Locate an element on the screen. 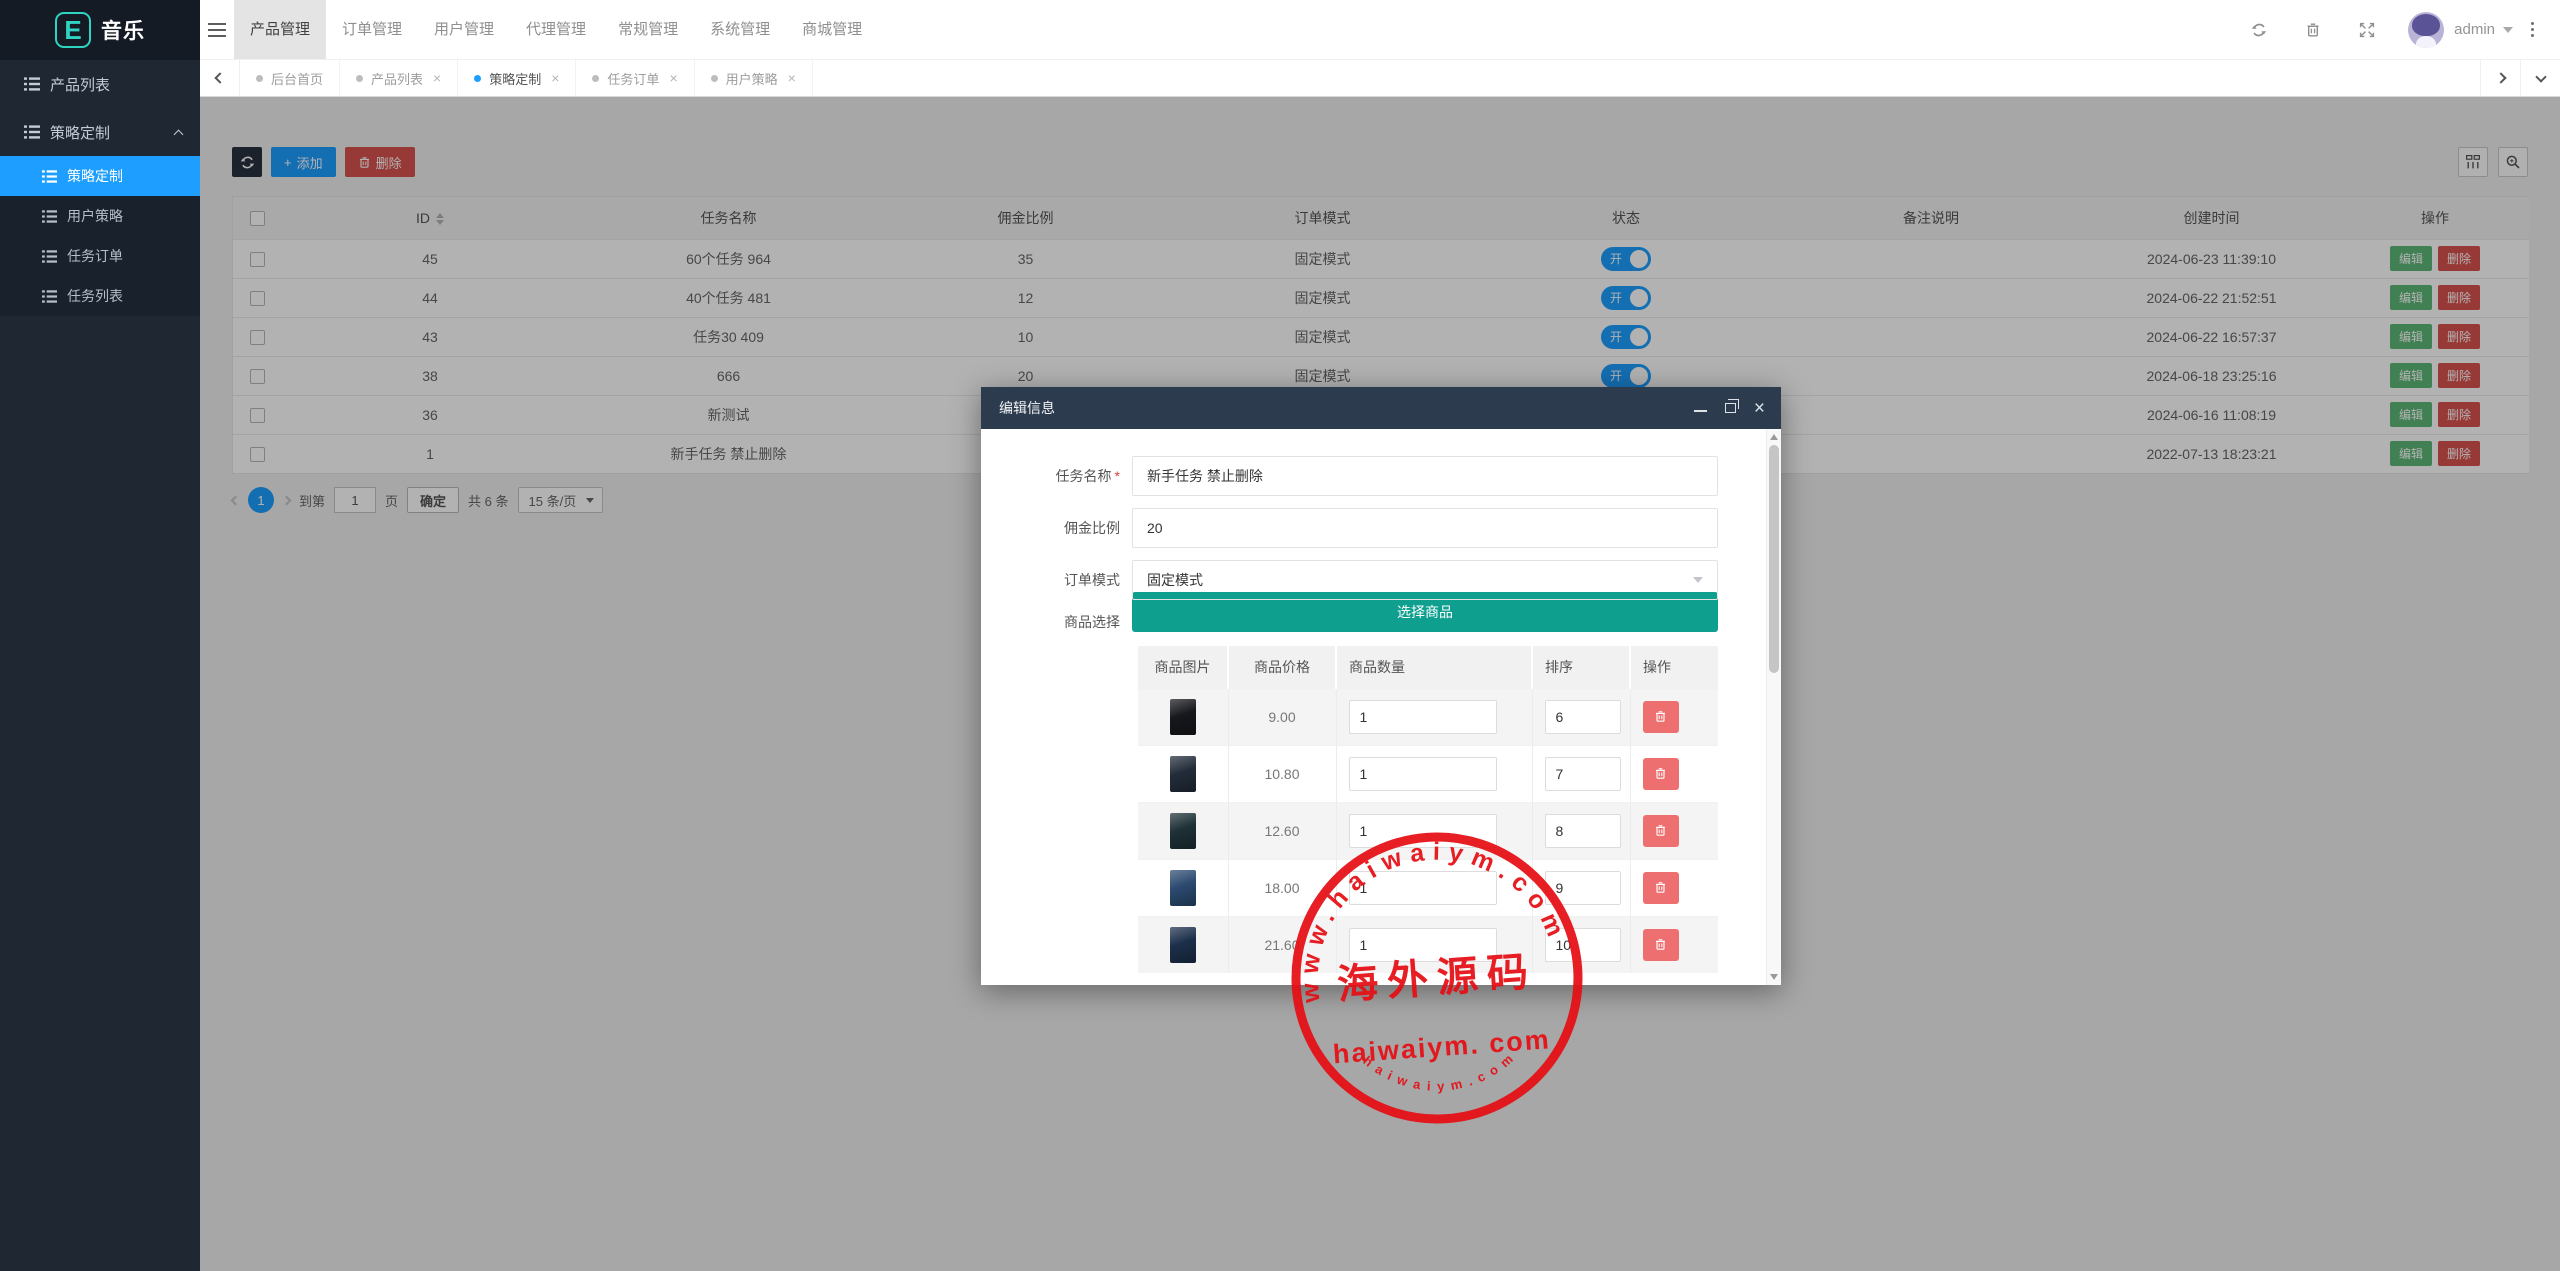 This screenshot has height=1271, width=2560. sidebar-subitem: 策略定制 is located at coordinates (100, 176).